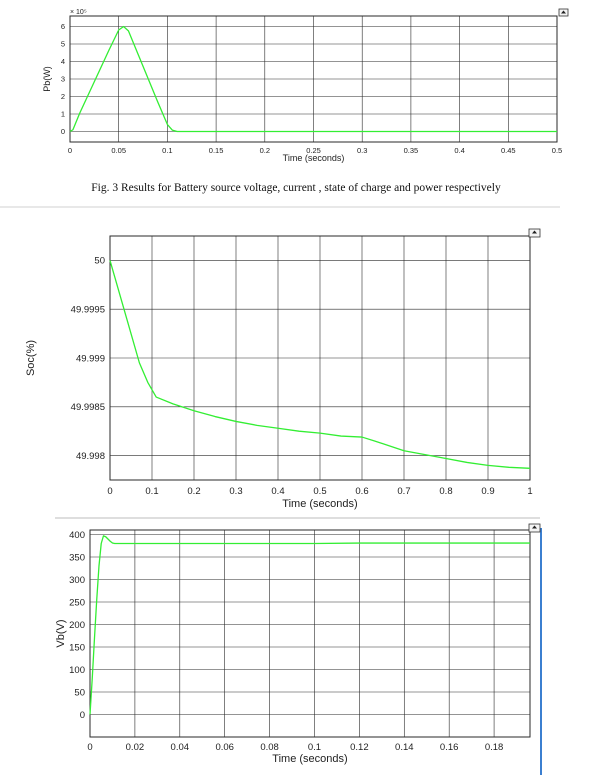 This screenshot has width=590, height=775. Describe the element at coordinates (269, 747) in the screenshot. I see `vb-x-tick-label: 0.08` at that location.